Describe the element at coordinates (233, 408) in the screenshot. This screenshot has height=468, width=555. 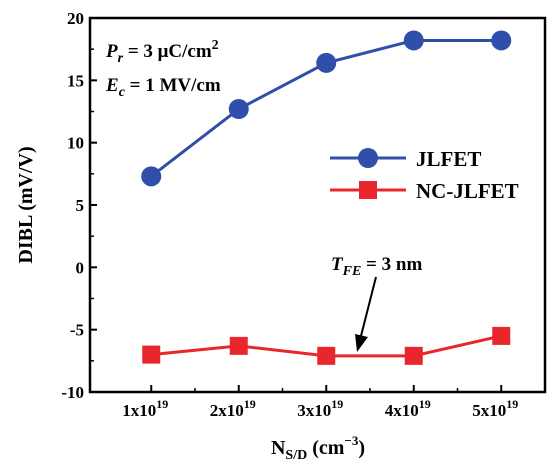
I see `x-tick-label: 2x10¹⁹` at that location.